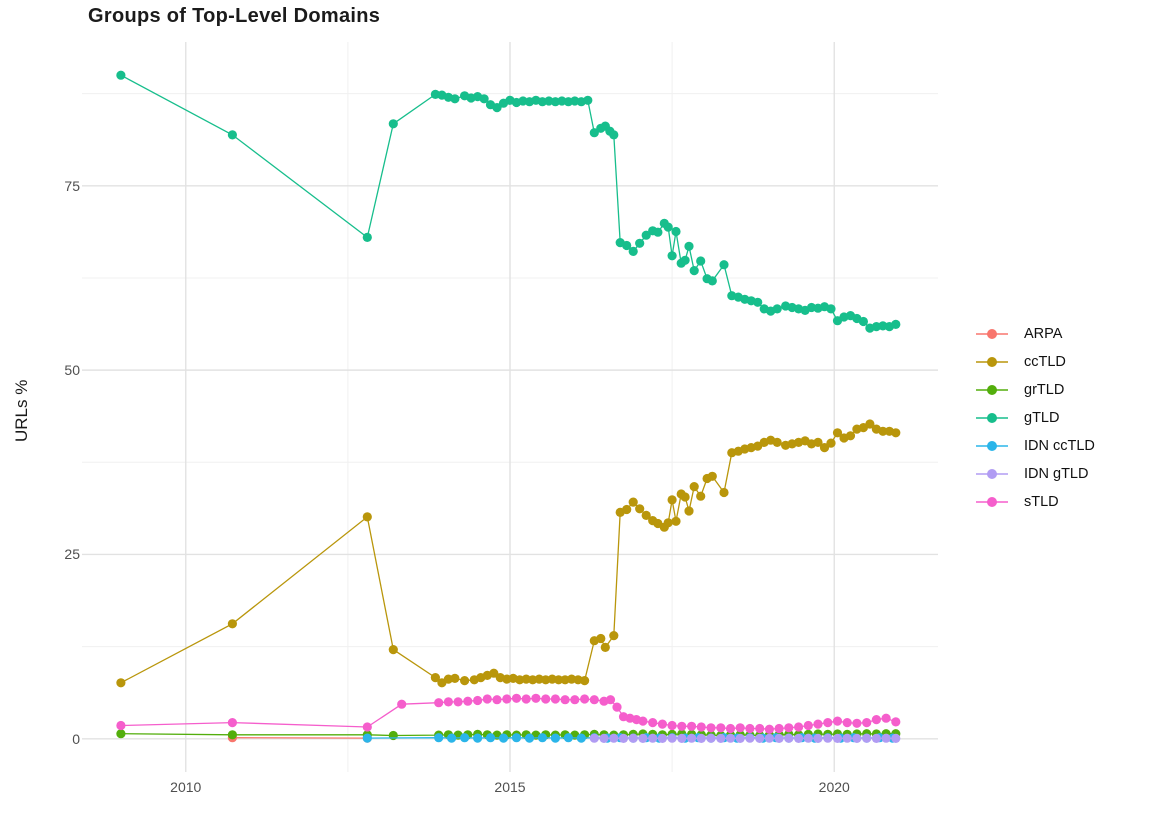 The image size is (1164, 827). I want to click on series-idn-gtld, so click(745, 738).